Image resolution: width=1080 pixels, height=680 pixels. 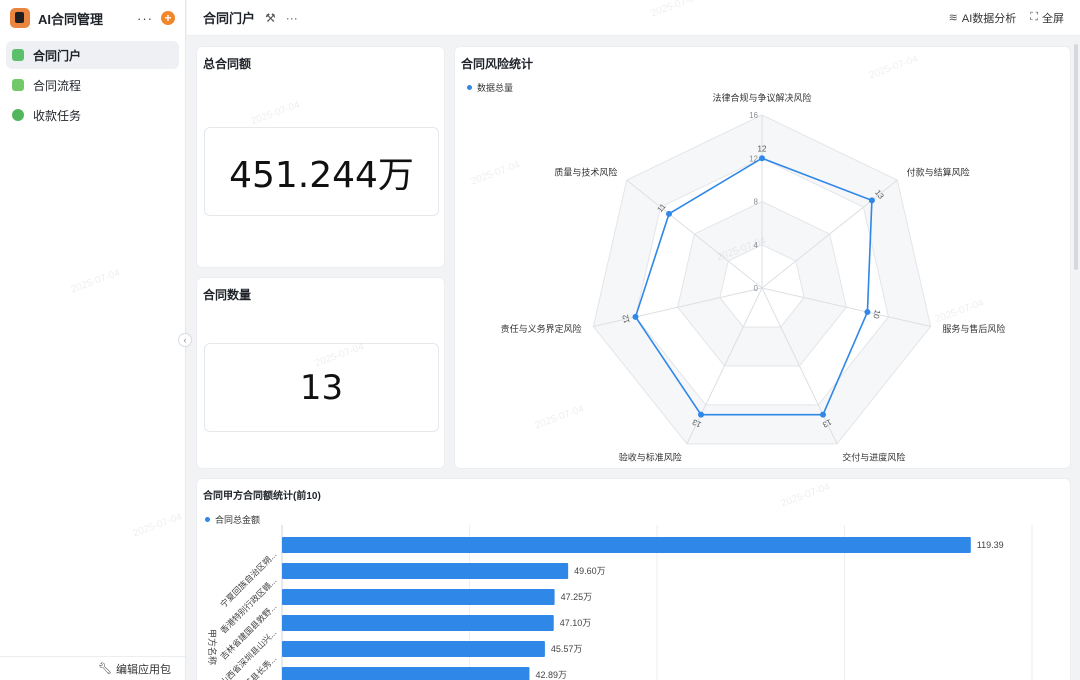 What do you see at coordinates (989, 18) in the screenshot?
I see `ai-analysis-label: AI数据分析` at bounding box center [989, 18].